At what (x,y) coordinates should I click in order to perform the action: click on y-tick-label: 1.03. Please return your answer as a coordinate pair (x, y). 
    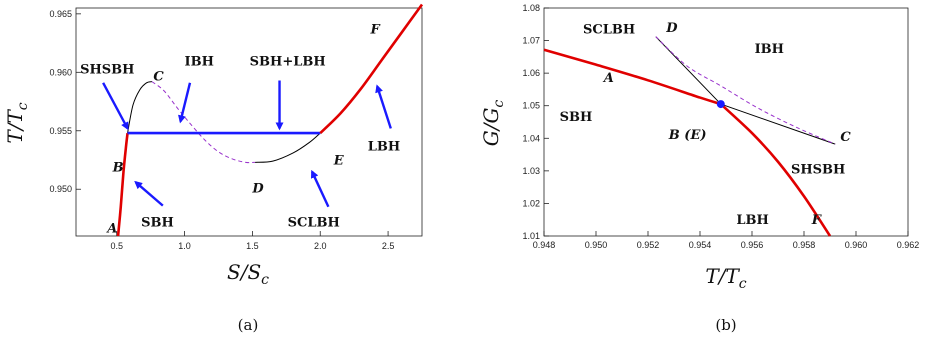
    Looking at the image, I should click on (531, 171).